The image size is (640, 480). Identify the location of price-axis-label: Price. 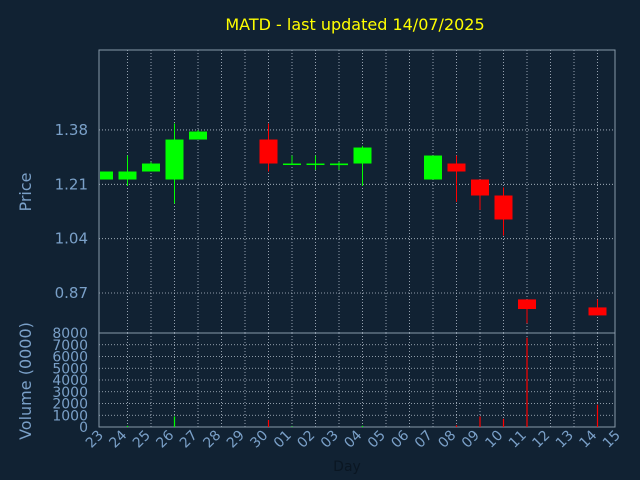
(25, 191).